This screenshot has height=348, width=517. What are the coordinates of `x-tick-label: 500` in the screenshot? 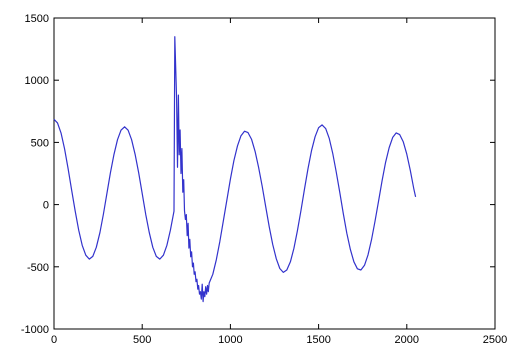 It's located at (142, 340).